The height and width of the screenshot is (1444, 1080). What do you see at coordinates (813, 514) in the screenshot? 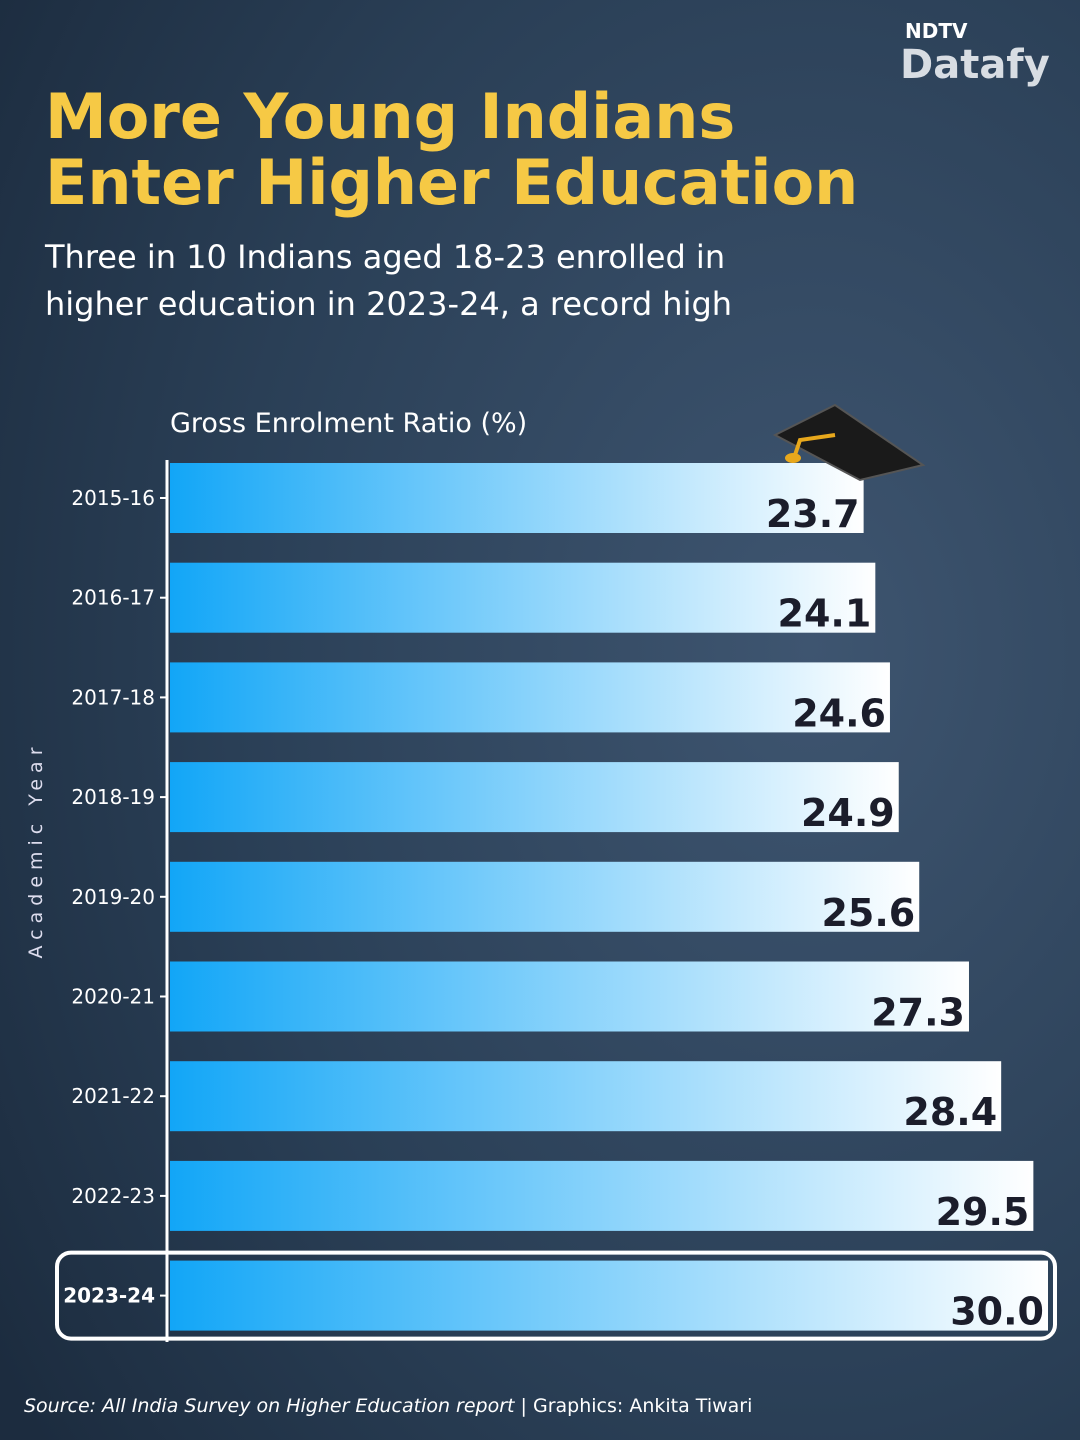
I see `value-label: 23.7` at bounding box center [813, 514].